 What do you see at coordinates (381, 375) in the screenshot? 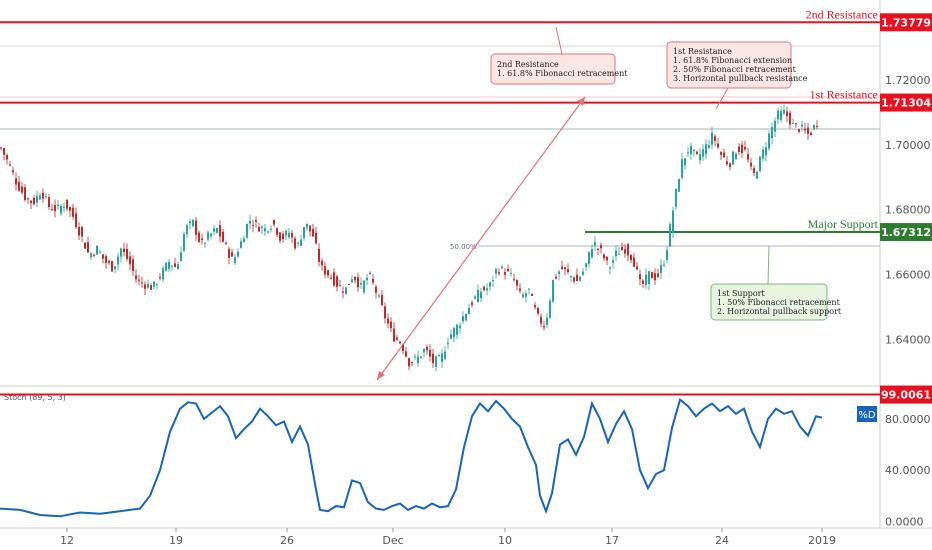
I see `arrowhead-down-icon` at bounding box center [381, 375].